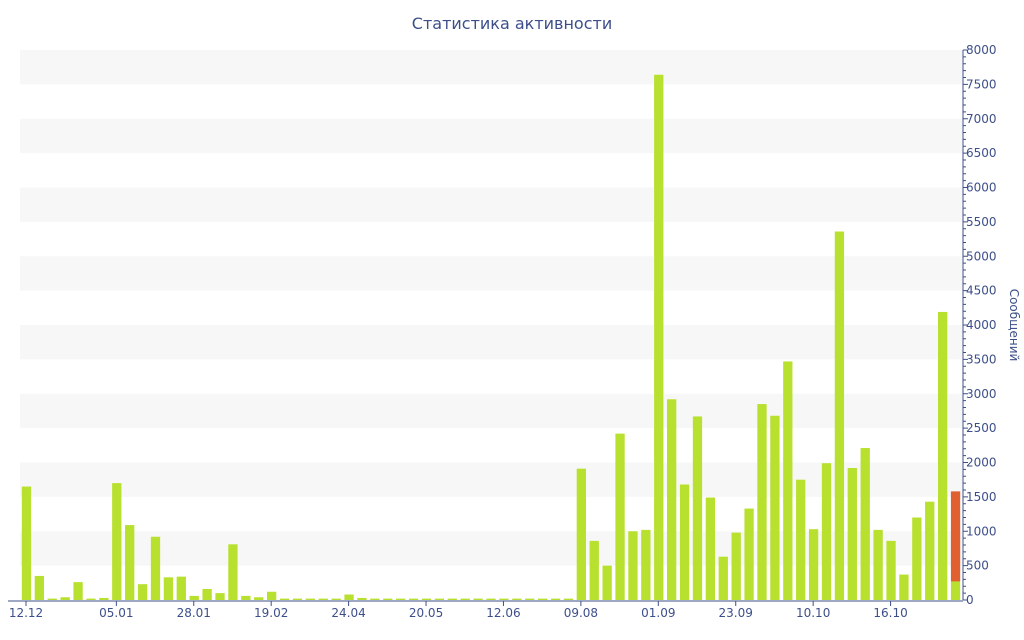  Describe the element at coordinates (813, 613) in the screenshot. I see `x-tick-label: 10.10` at that location.